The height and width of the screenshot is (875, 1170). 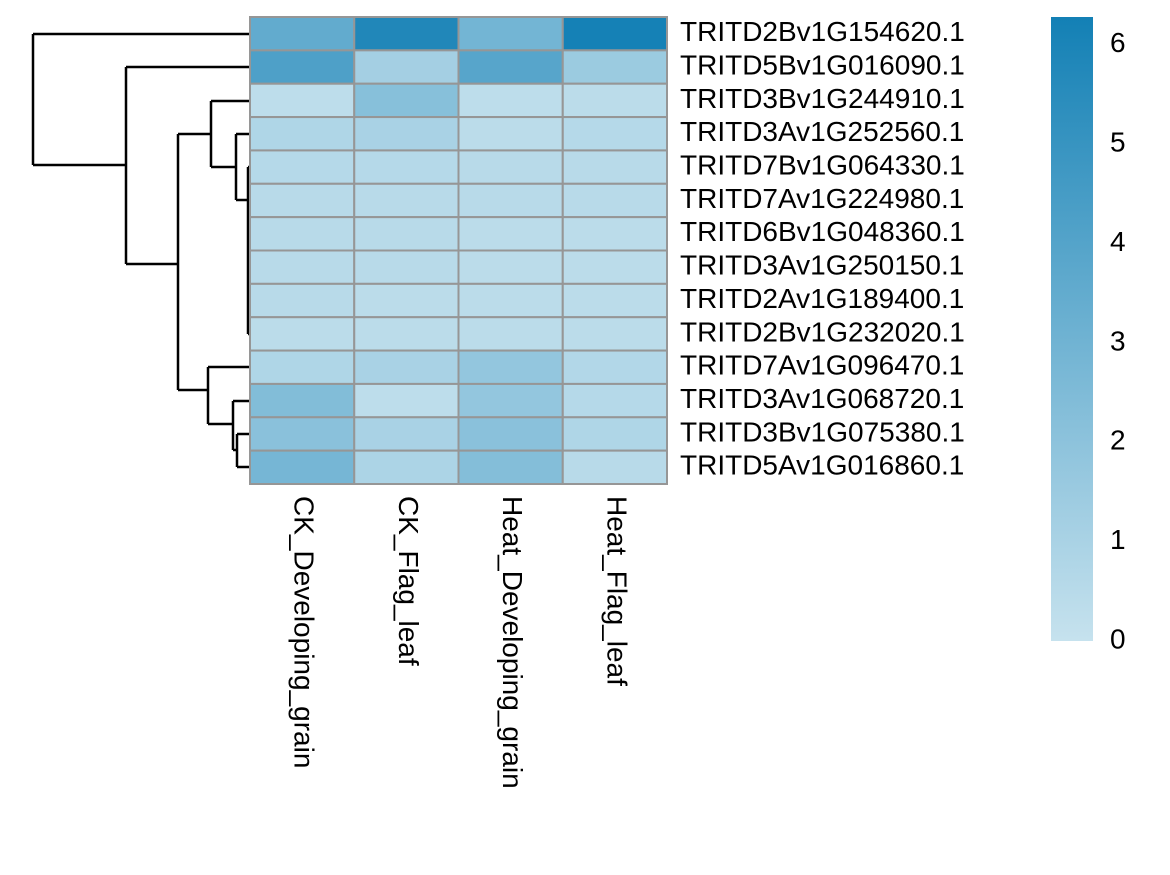 What do you see at coordinates (822, 431) in the screenshot?
I see `row-label: TRITD3Bv1G075380.1` at bounding box center [822, 431].